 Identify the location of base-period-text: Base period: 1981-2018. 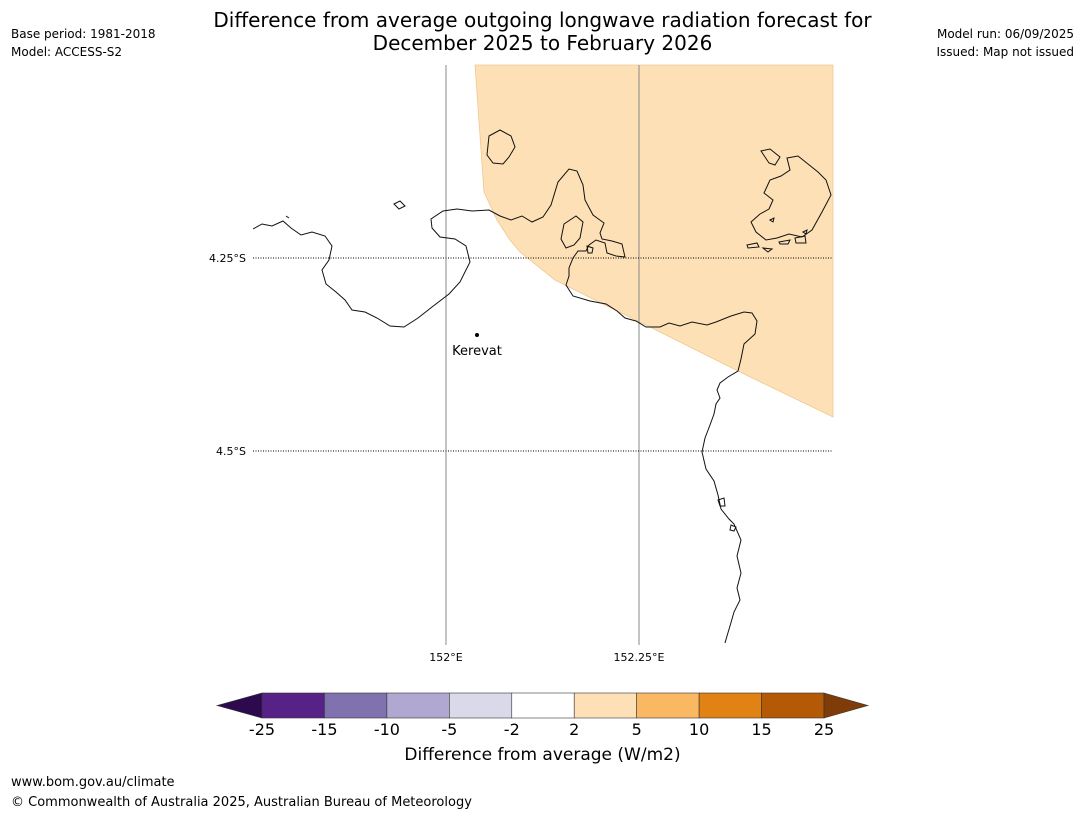
(83, 34).